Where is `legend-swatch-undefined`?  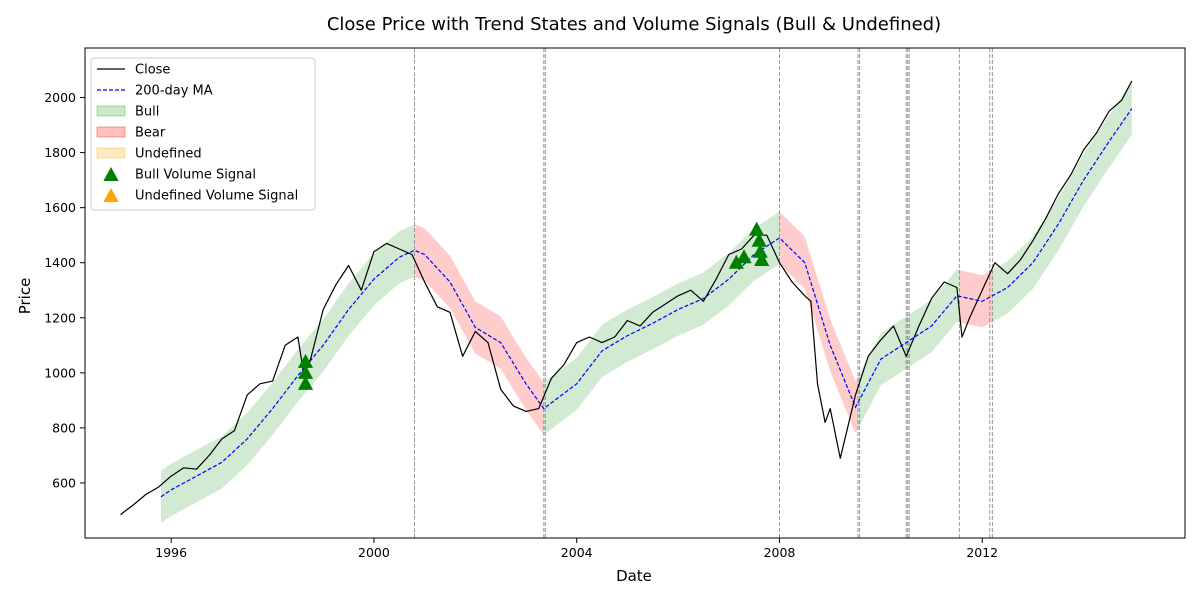
legend-swatch-undefined is located at coordinates (111, 153).